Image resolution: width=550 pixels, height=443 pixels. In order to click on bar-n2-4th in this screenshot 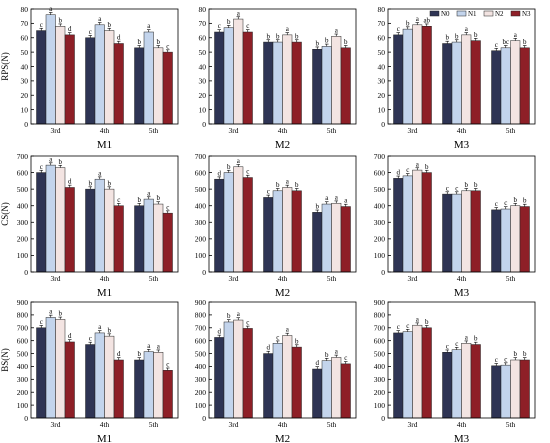, I will do `click(466, 231)`.